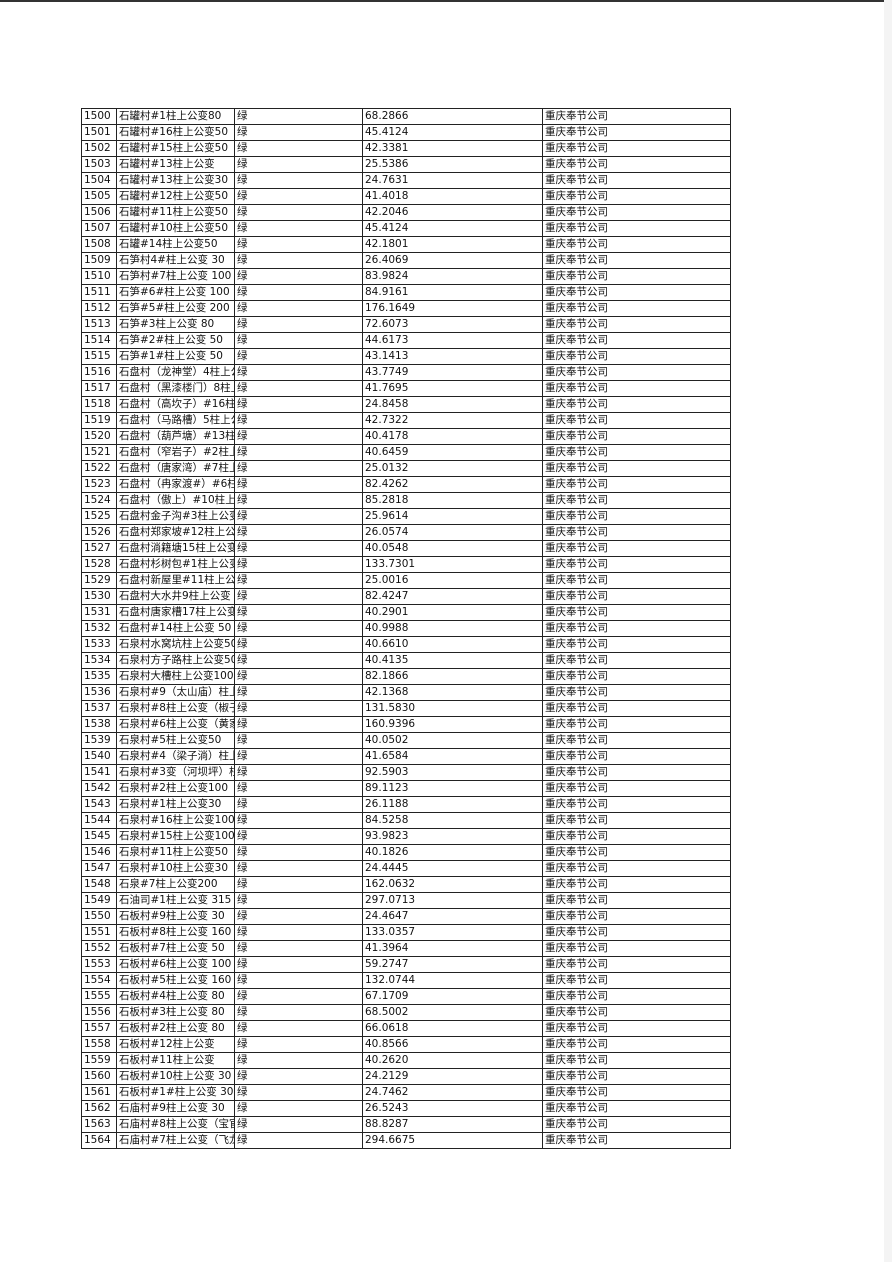 This screenshot has width=892, height=1262. What do you see at coordinates (99, 980) in the screenshot?
I see `row-id-cell: 1554` at bounding box center [99, 980].